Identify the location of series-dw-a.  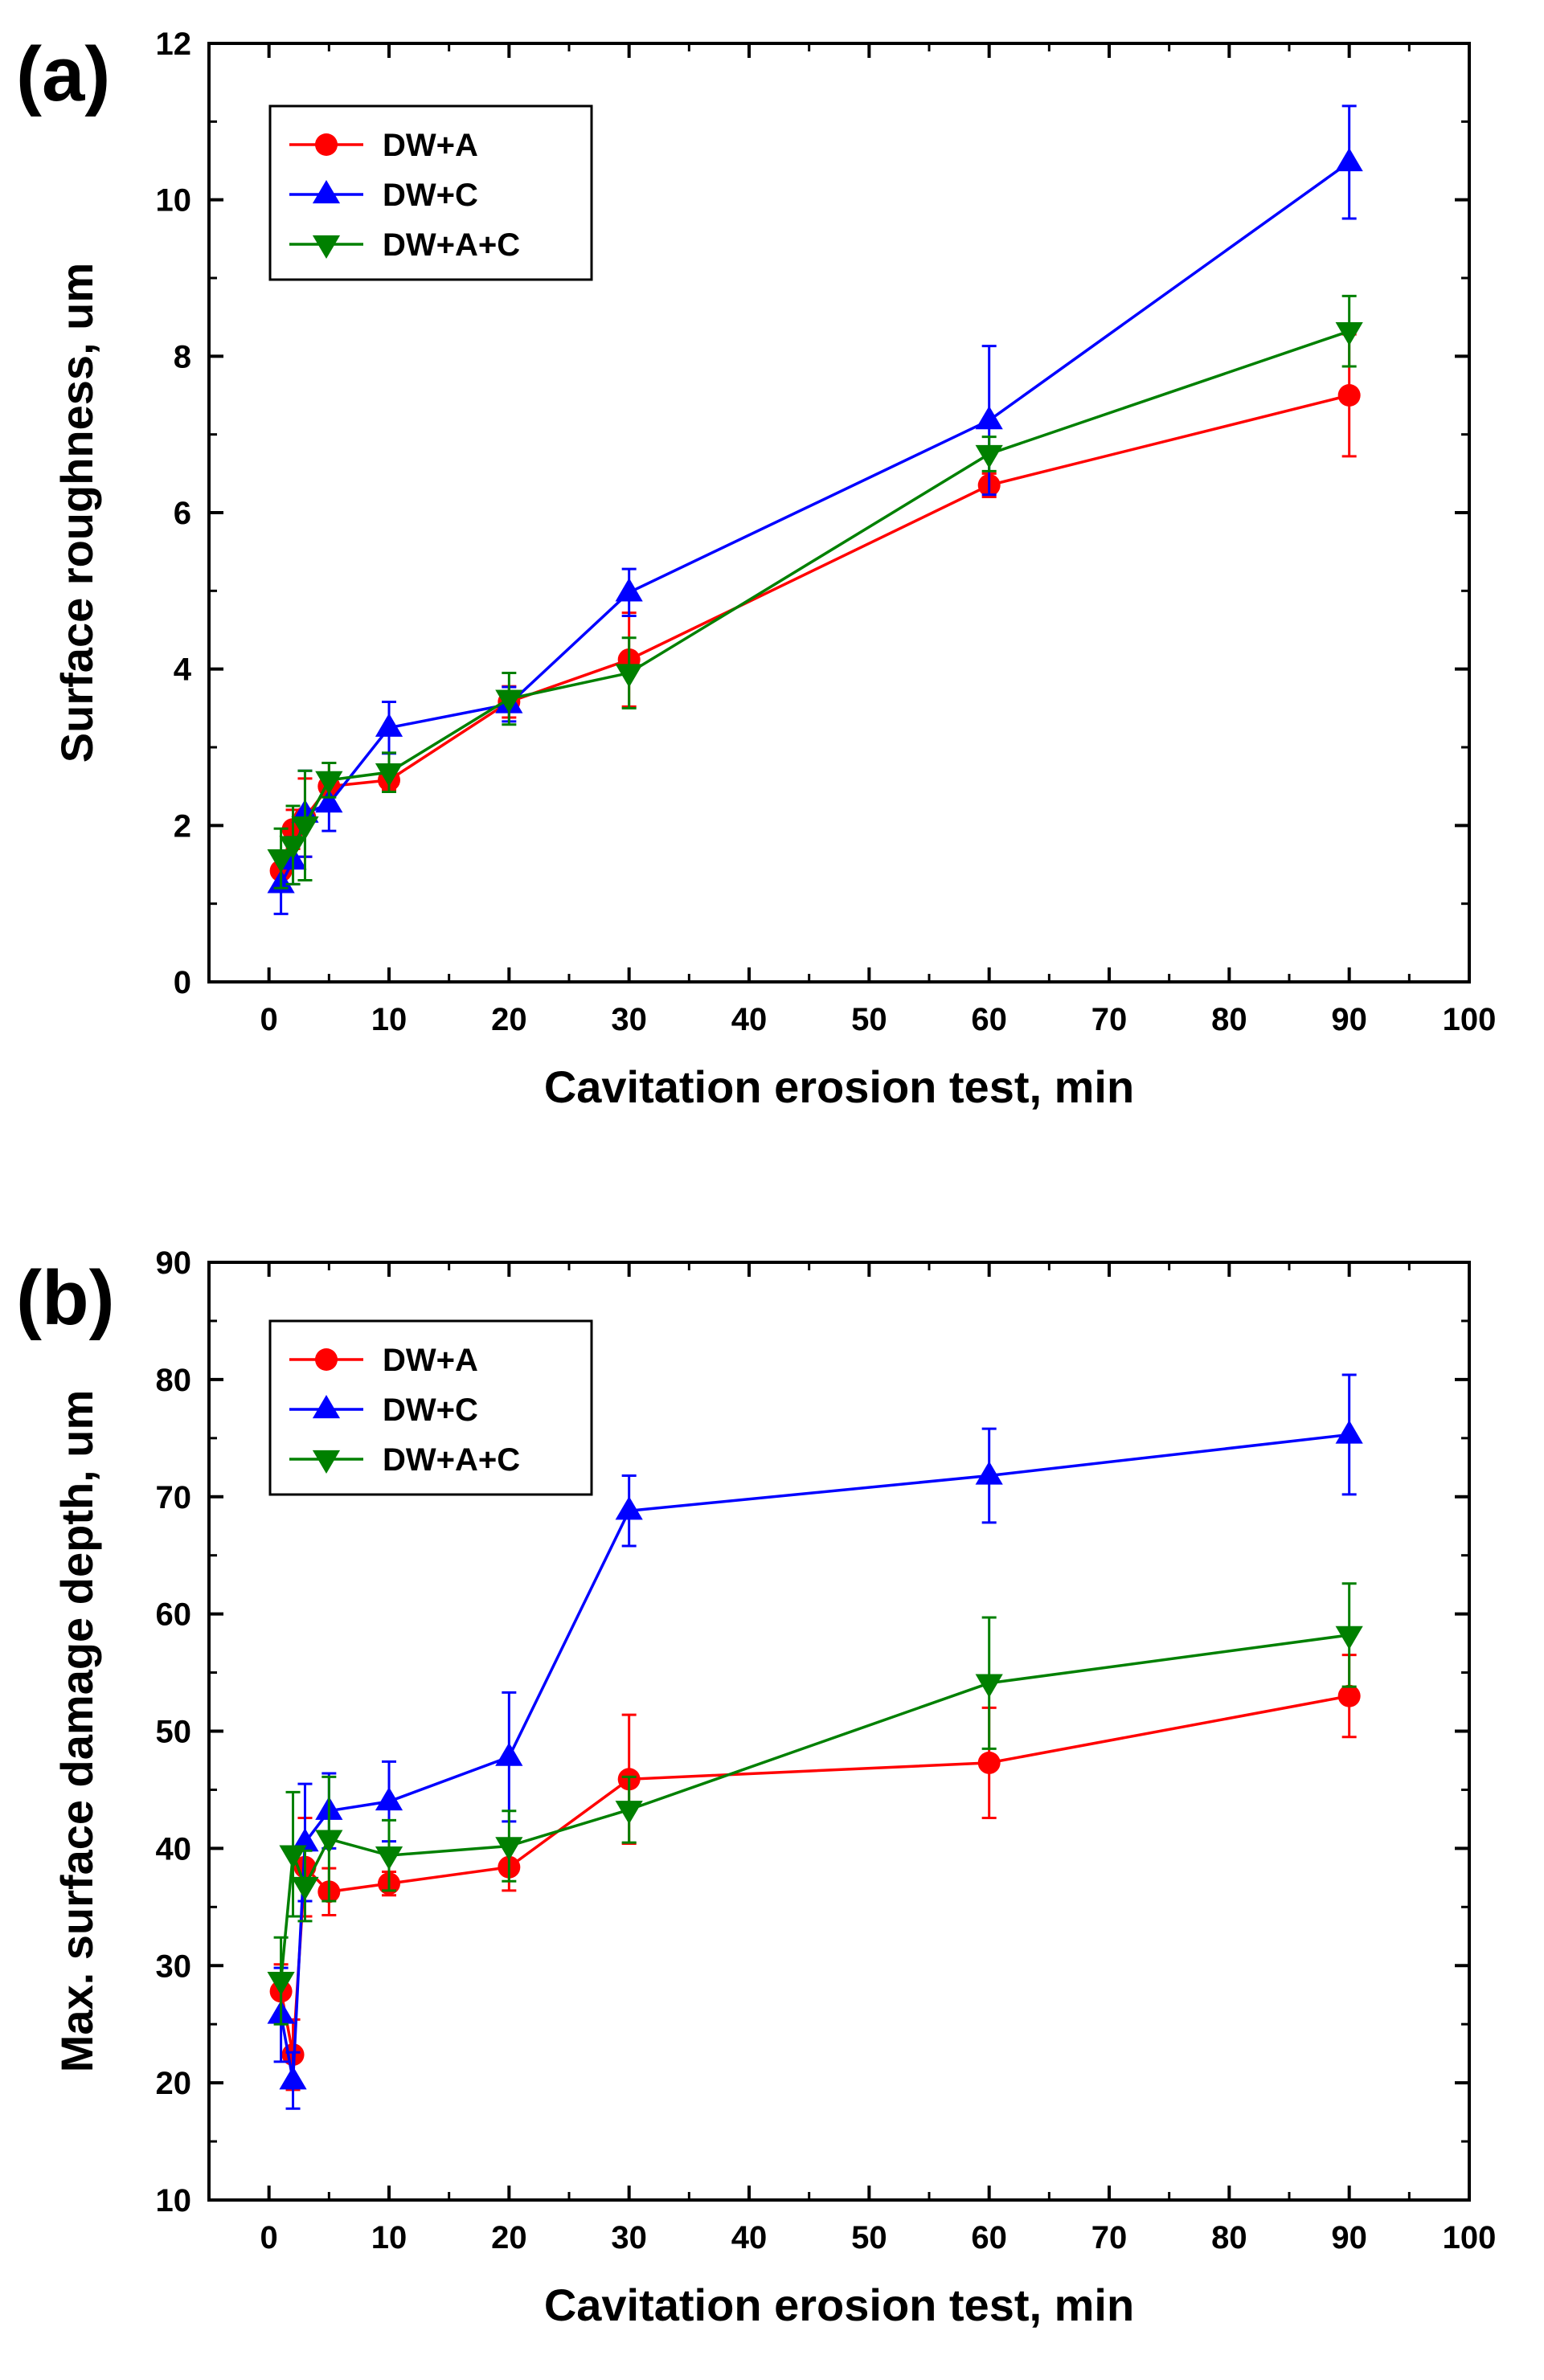
(815, 1873).